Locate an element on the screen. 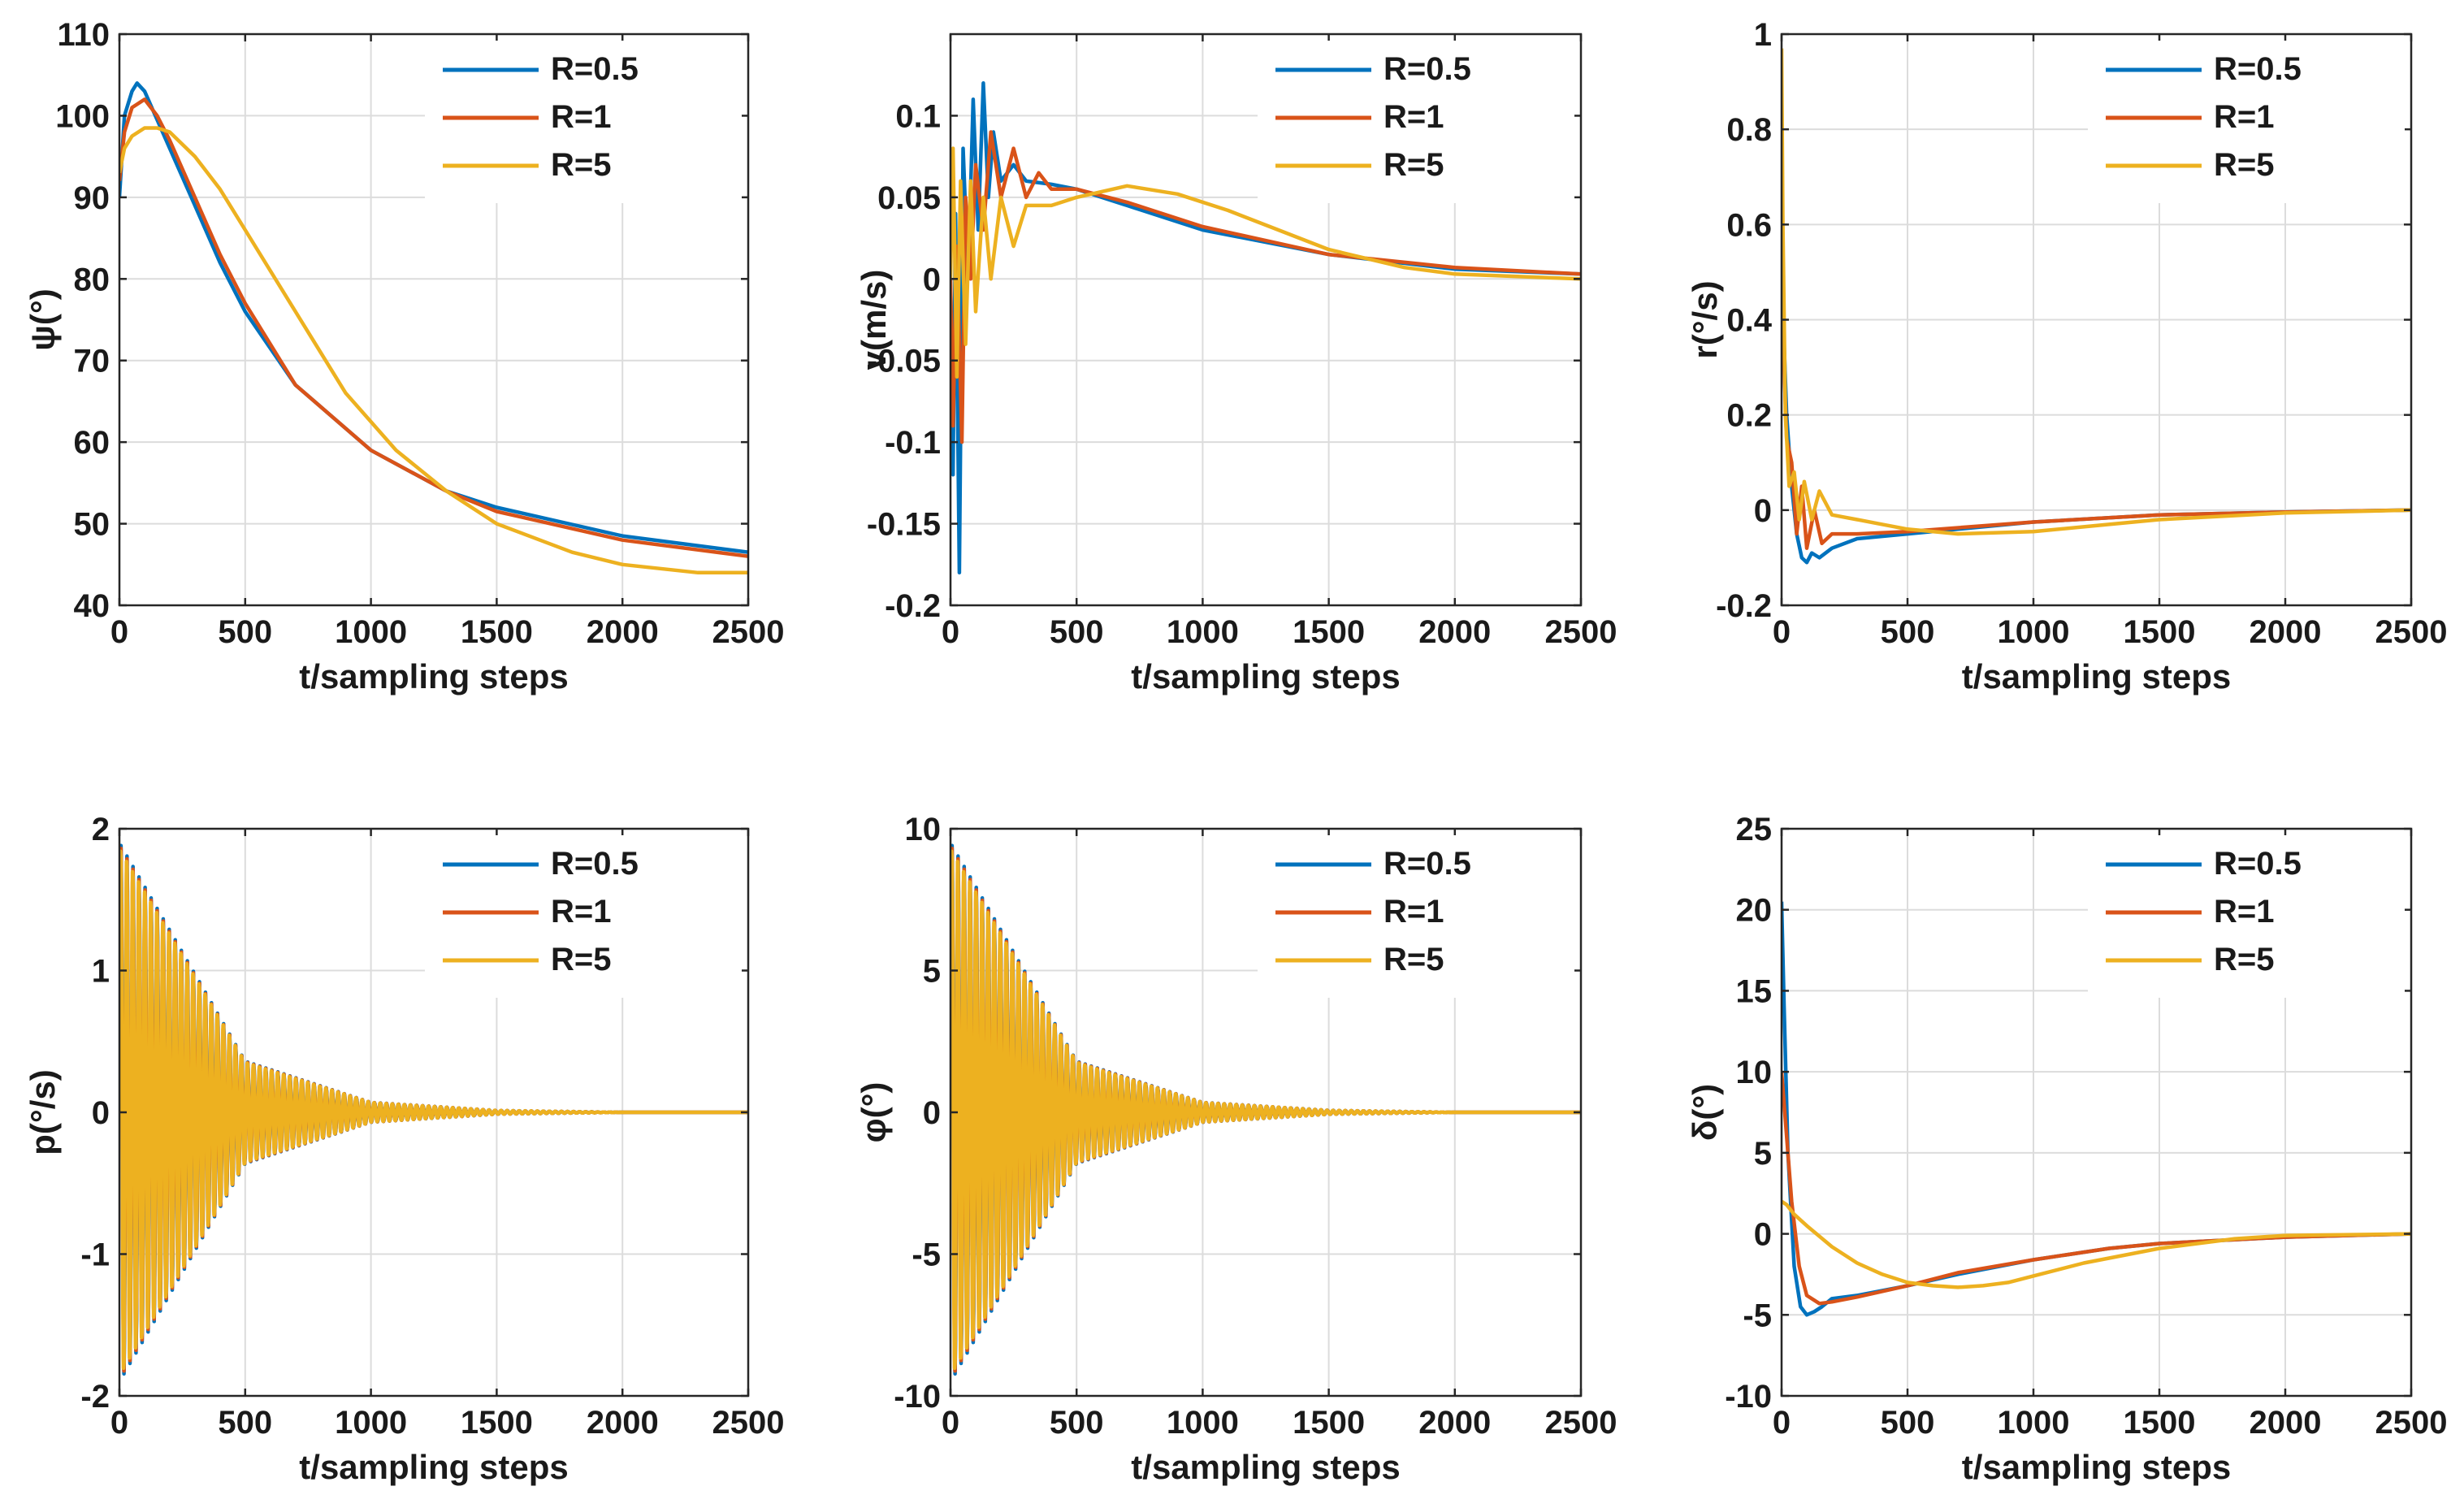  ticks: 0 500 1000 1500 2000 2500 -10 -5 0 5 10 15 20 25 is located at coordinates (2086, 1126).